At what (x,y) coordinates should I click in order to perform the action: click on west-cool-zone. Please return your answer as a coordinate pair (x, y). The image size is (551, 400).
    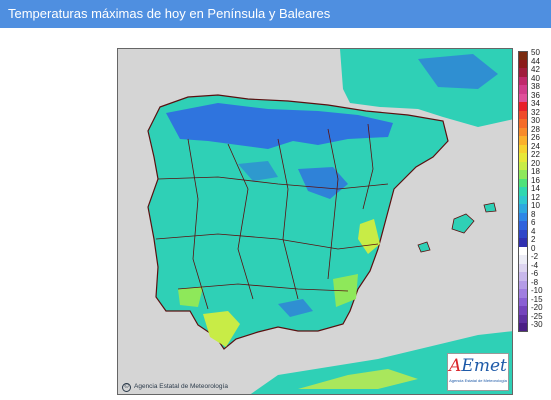
    Looking at the image, I should click on (258, 171).